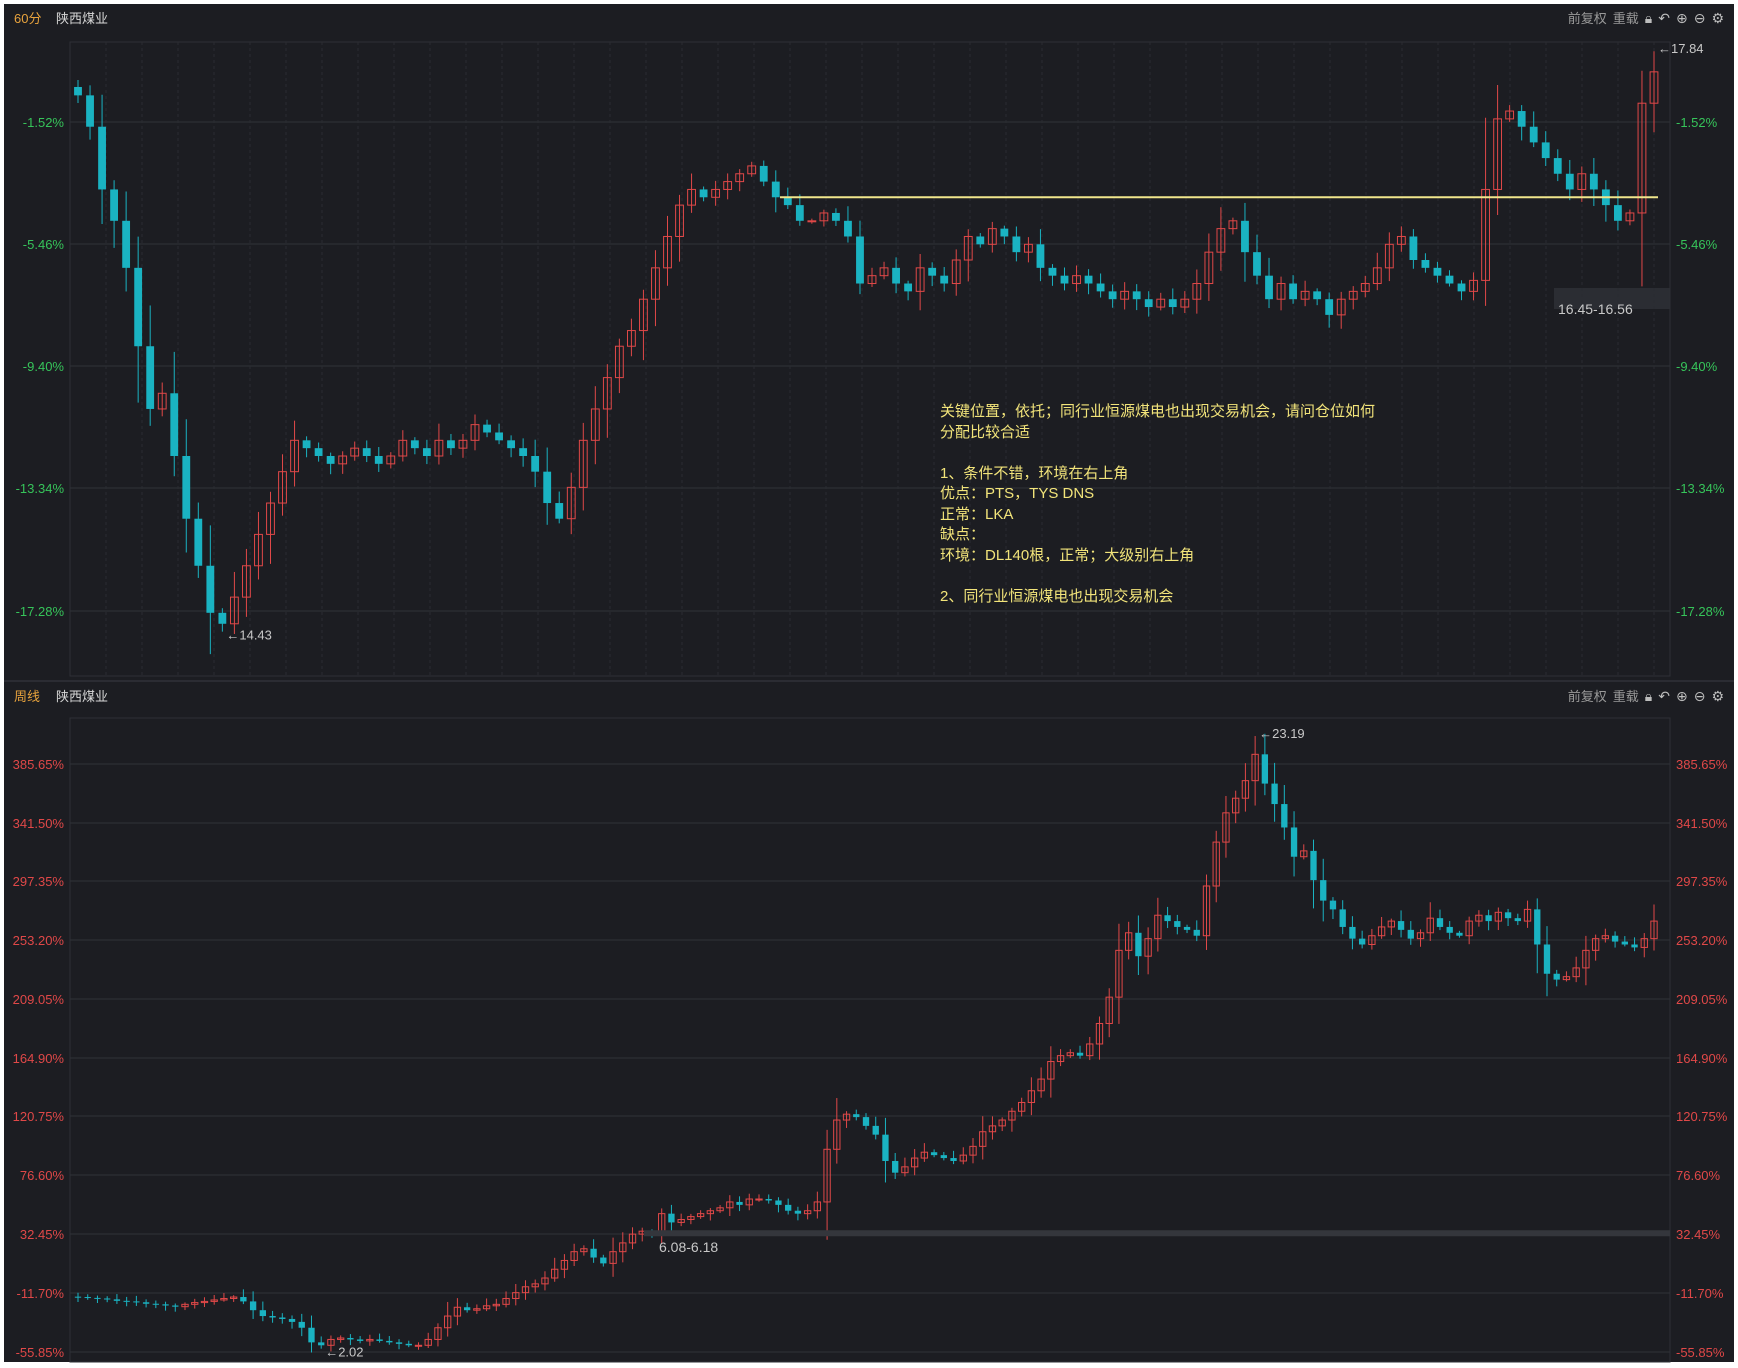  I want to click on y-tick-right: -5.46%, so click(1697, 244).